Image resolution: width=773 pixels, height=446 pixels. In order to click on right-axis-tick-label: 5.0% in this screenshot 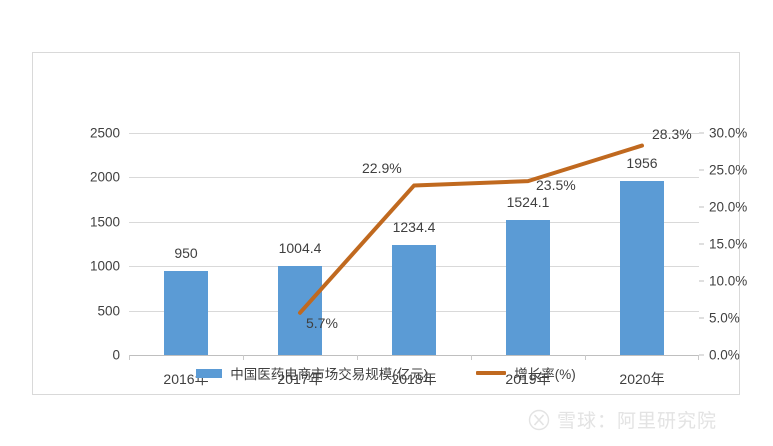, I will do `click(724, 318)`.